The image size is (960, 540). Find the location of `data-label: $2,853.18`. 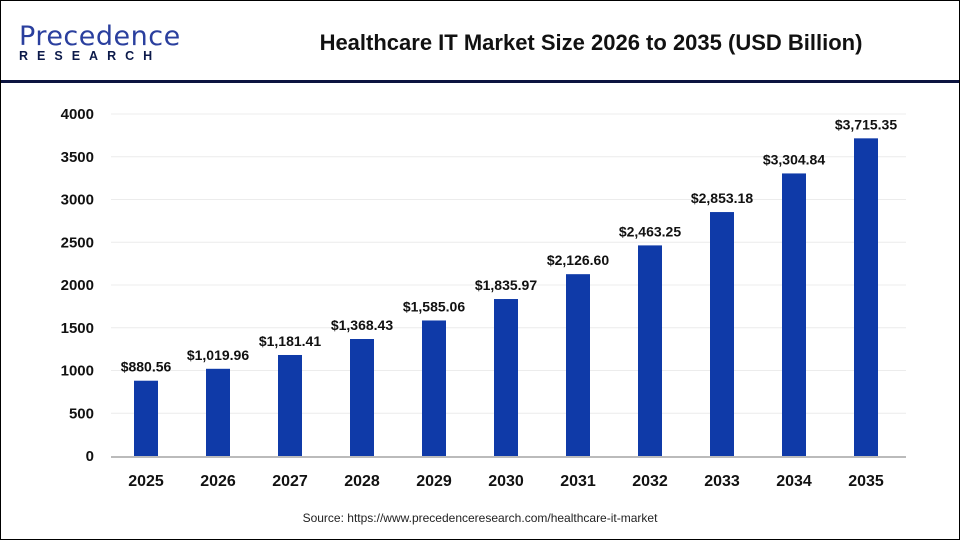

data-label: $2,853.18 is located at coordinates (722, 198).